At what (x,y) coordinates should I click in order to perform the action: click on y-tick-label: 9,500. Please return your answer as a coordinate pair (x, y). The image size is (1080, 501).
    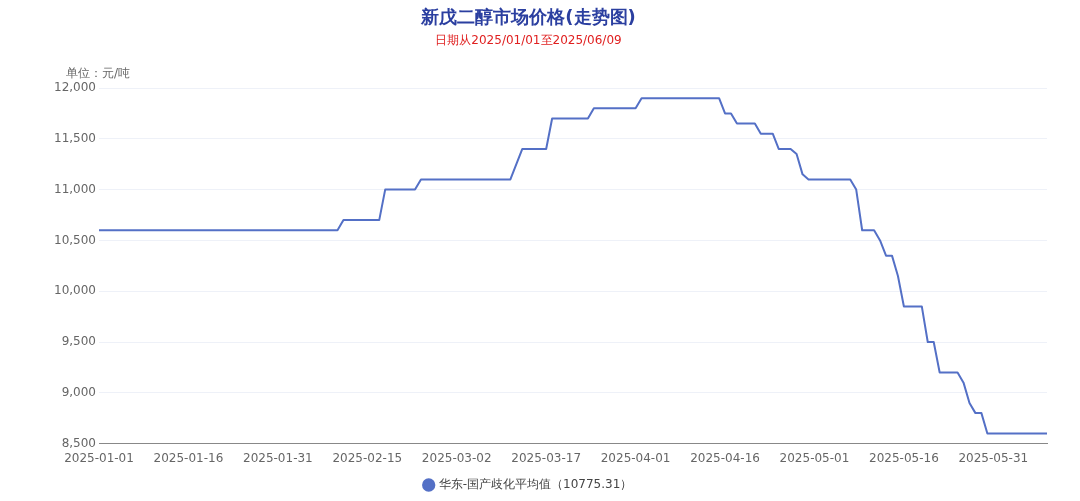
    Looking at the image, I should click on (78, 341).